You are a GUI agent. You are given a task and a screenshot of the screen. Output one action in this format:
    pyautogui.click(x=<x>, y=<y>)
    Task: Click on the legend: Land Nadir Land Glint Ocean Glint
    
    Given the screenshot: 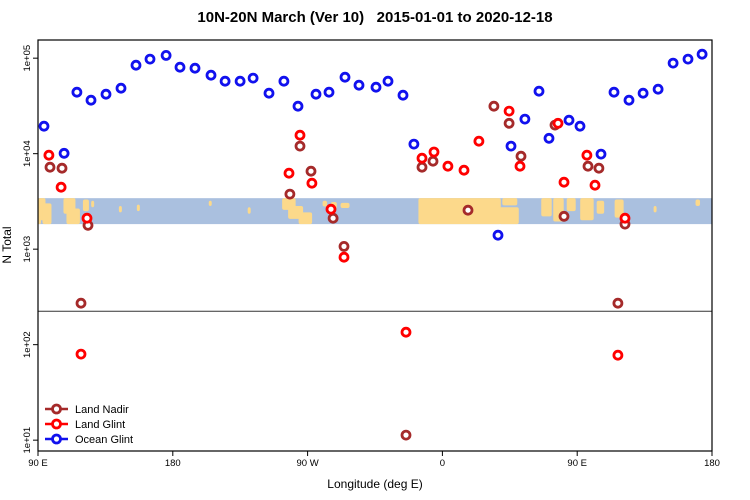 What is the action you would take?
    pyautogui.click(x=89, y=424)
    